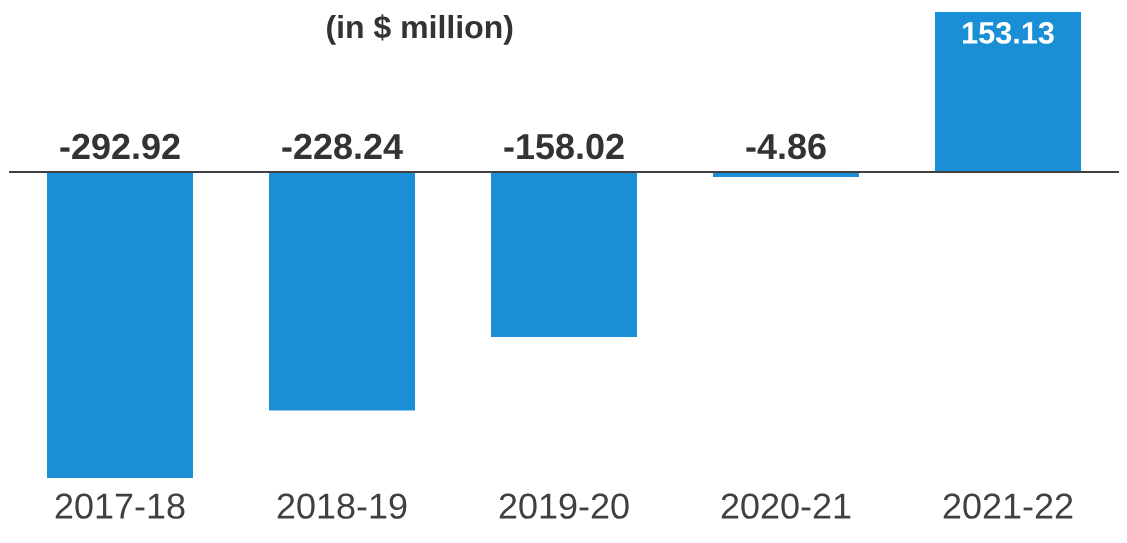 Image resolution: width=1127 pixels, height=543 pixels. What do you see at coordinates (342, 506) in the screenshot?
I see `x-tick-label: 2018-19` at bounding box center [342, 506].